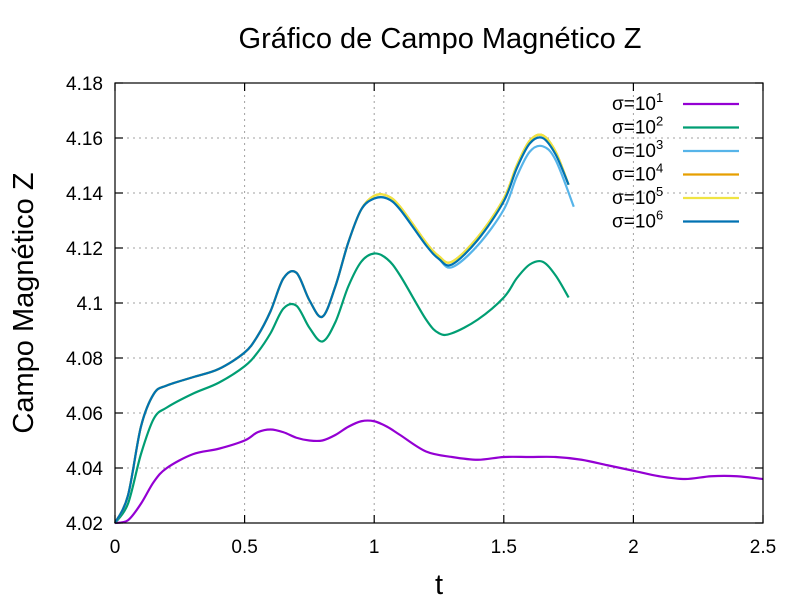 This screenshot has height=600, width=800. I want to click on y-axis-label: Campo Magnético Z, so click(24, 302).